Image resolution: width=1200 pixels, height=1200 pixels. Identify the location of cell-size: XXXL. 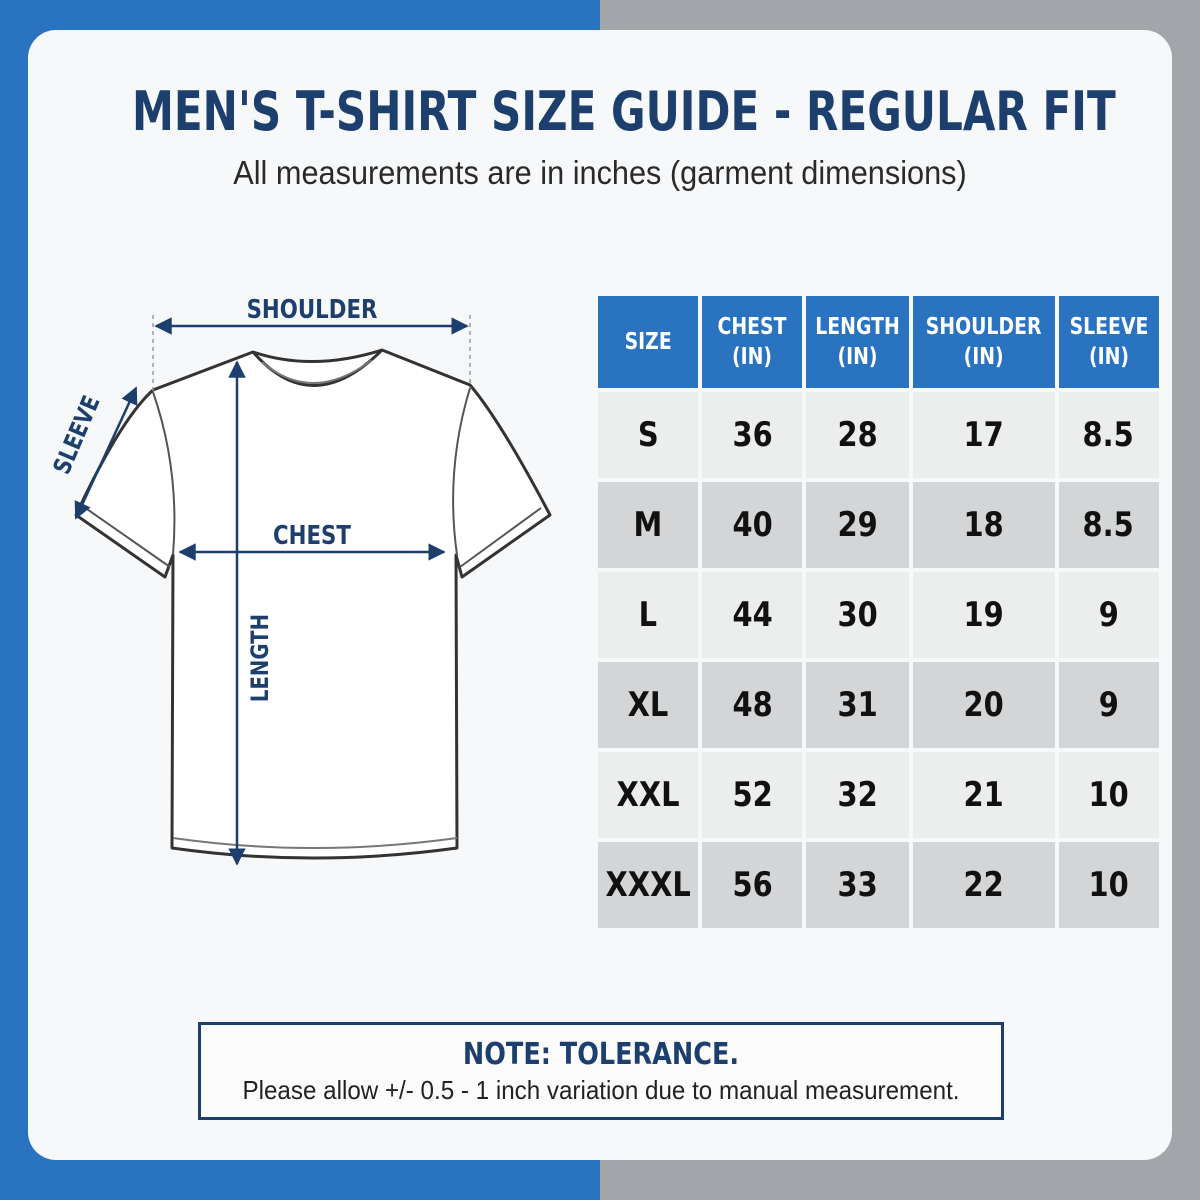
(648, 885).